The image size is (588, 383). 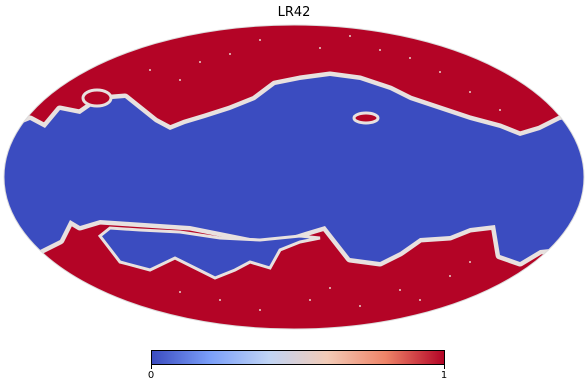 I want to click on colorbar-min-label: 0, so click(x=151, y=375).